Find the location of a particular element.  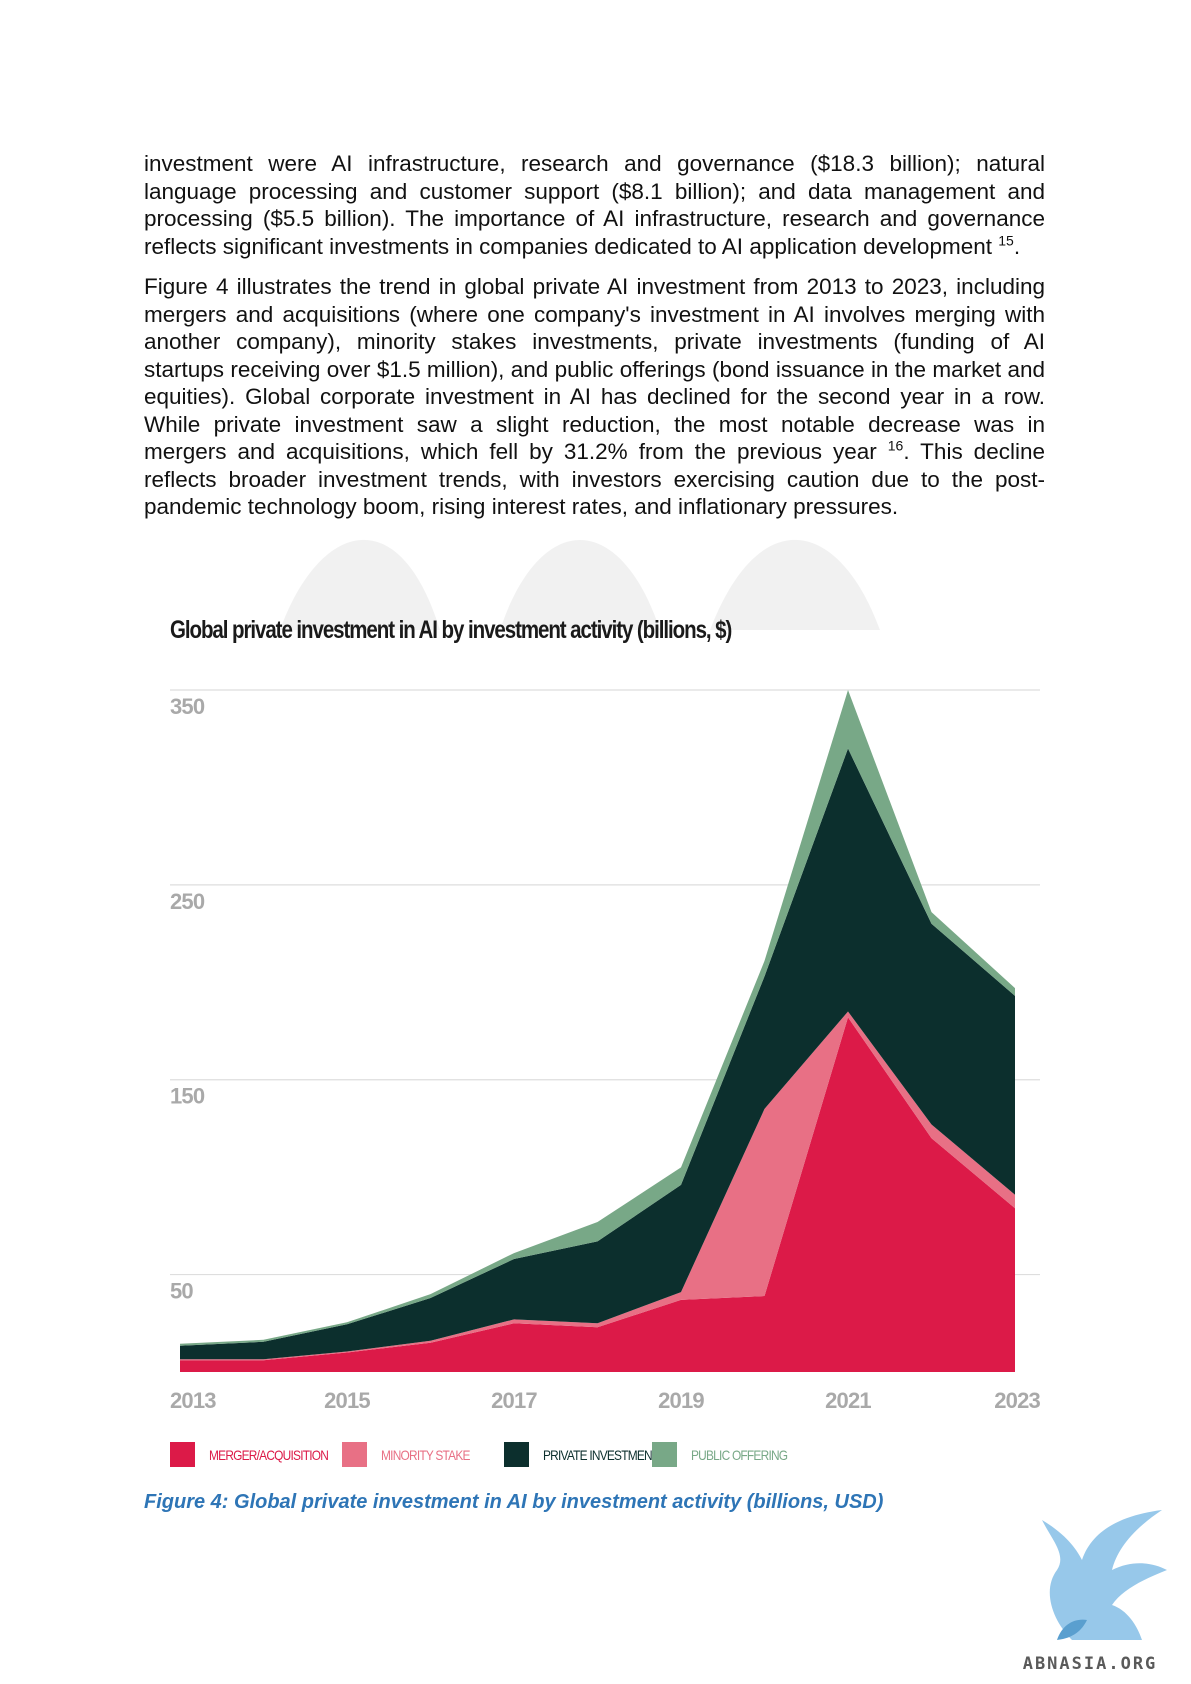

footnote-ref-15: 15 is located at coordinates (1006, 240).